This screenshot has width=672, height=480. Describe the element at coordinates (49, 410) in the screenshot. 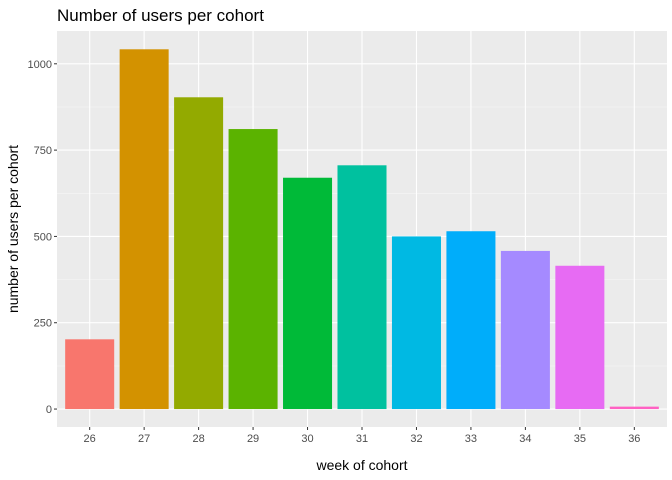

I see `y-tick-label: 0` at that location.